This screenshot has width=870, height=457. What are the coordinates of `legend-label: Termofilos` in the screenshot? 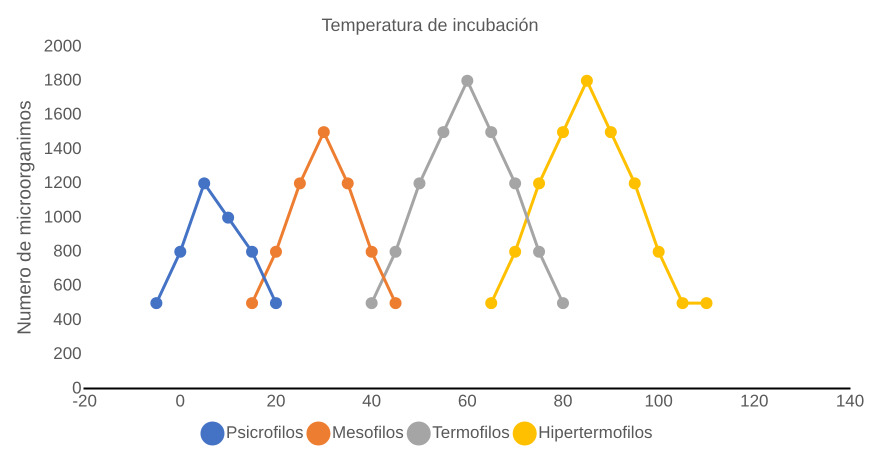 It's located at (471, 432).